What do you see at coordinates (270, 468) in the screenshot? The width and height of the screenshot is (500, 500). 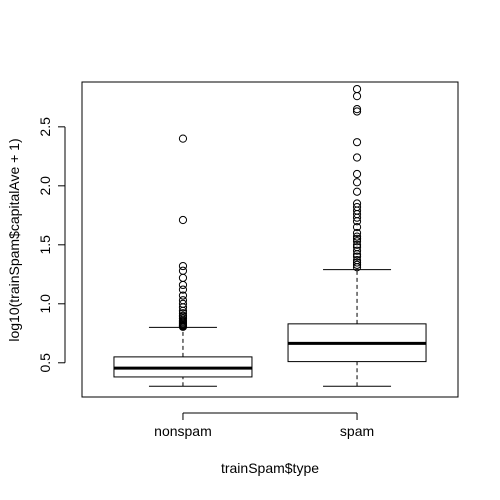 I see `x-axis-label: trainSpam$type` at bounding box center [270, 468].